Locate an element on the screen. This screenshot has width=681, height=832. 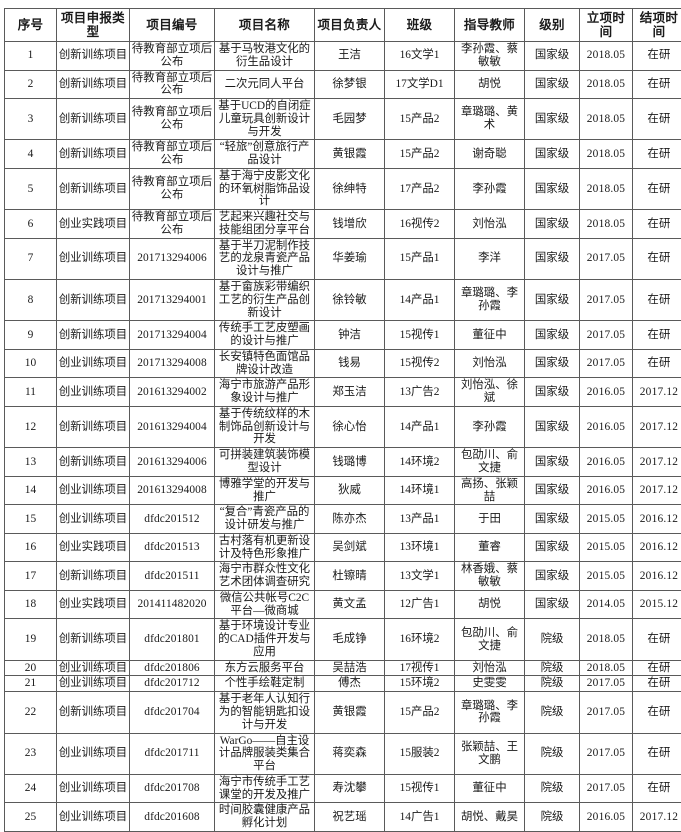
cell-seq: 13 is located at coordinates (31, 462).